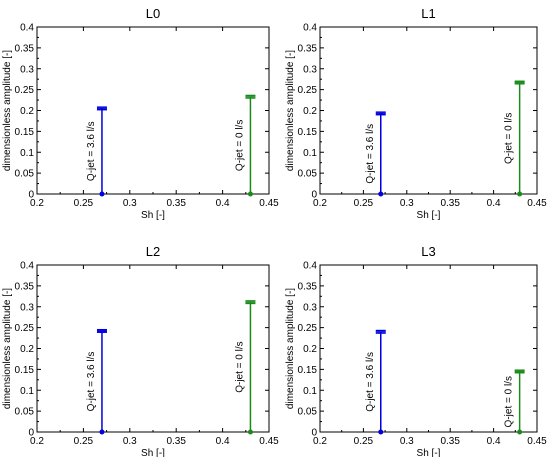 This screenshot has height=457, width=550. What do you see at coordinates (428, 251) in the screenshot?
I see `panel-title: L3` at bounding box center [428, 251].